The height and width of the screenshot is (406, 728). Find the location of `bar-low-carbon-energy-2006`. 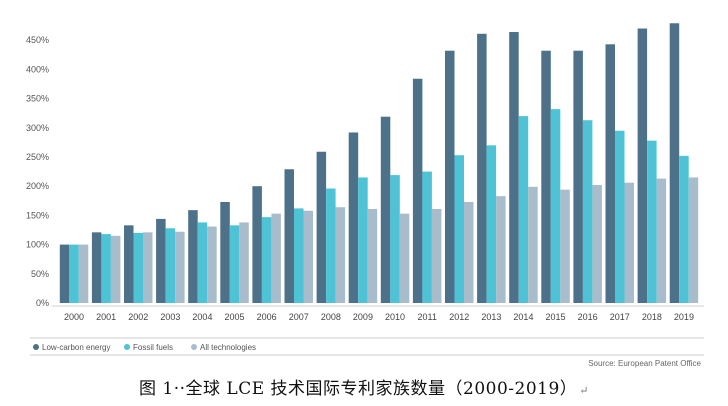

bar-low-carbon-energy-2006 is located at coordinates (257, 244).